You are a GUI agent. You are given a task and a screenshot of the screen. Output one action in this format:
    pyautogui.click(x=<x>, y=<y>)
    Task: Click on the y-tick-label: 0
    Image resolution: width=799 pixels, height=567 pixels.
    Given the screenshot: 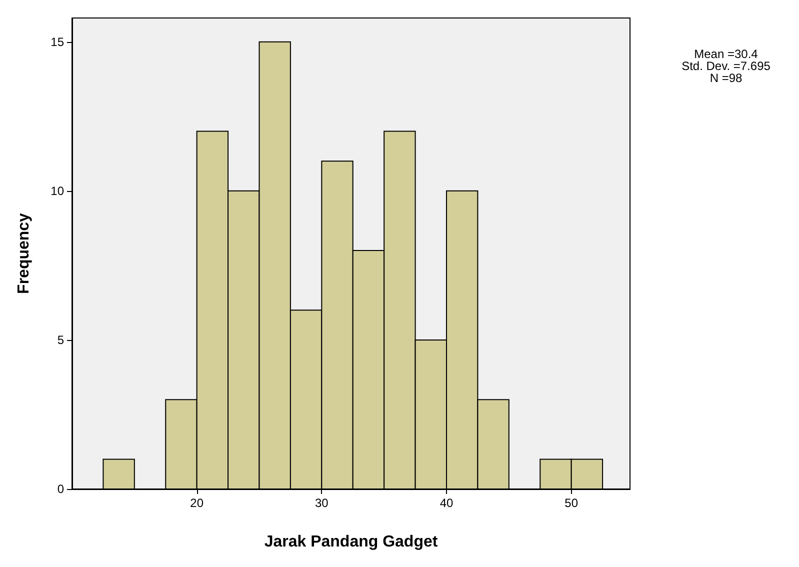 What is the action you would take?
    pyautogui.click(x=60, y=489)
    